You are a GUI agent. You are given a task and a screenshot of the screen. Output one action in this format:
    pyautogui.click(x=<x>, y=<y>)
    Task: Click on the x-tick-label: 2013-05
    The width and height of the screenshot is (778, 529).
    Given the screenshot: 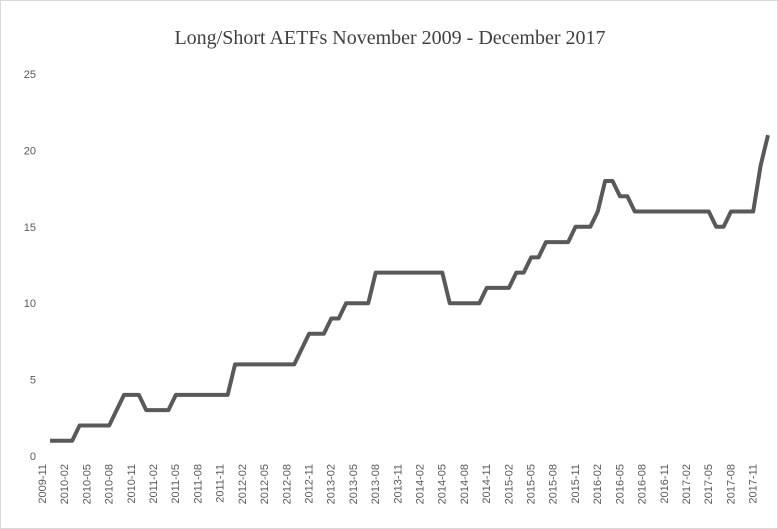 What is the action you would take?
    pyautogui.click(x=354, y=484)
    